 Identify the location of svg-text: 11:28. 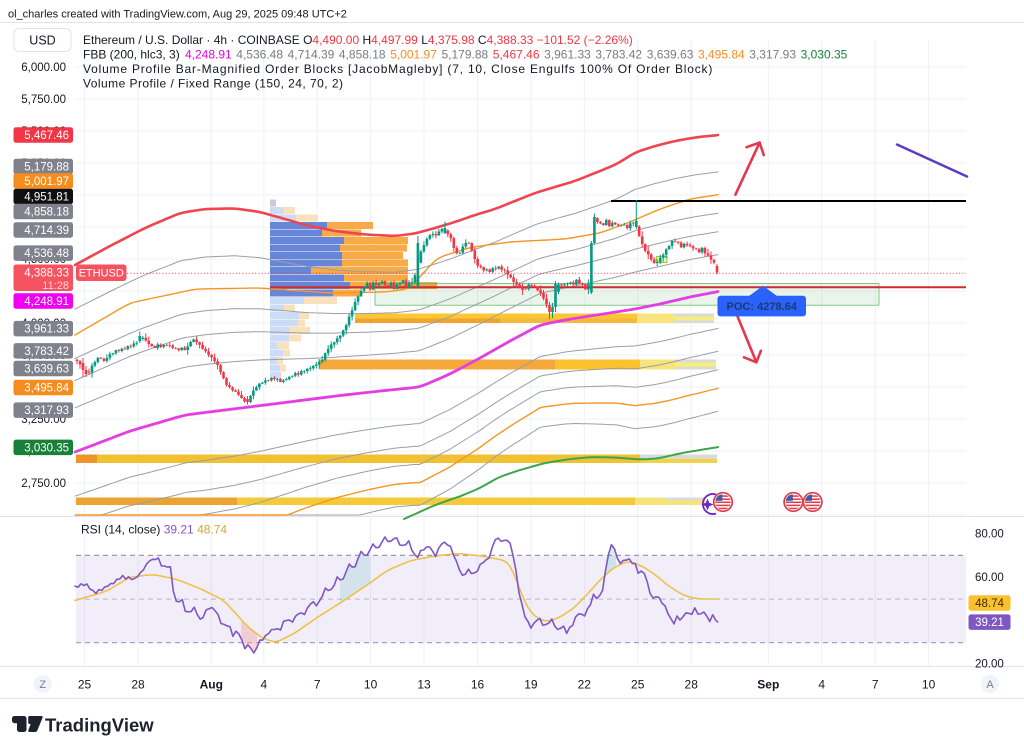
(55, 286).